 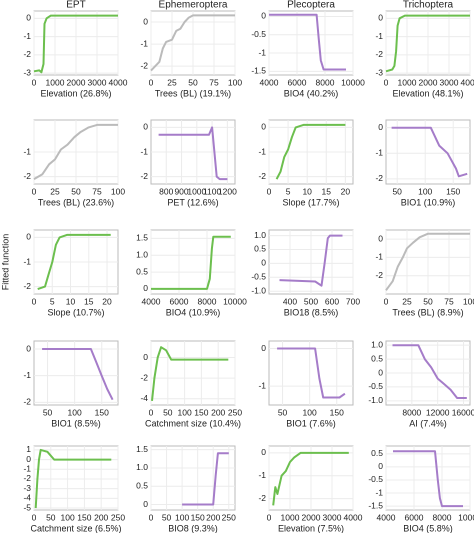 I want to click on x-axis-label: Slope (10.7%), so click(x=75, y=312).